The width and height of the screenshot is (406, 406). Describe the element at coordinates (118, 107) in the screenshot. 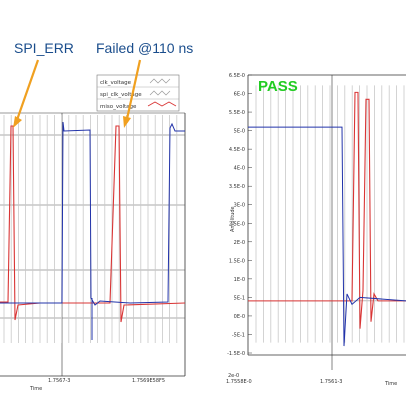

I see `legend-entry-3: miso_voltage` at that location.